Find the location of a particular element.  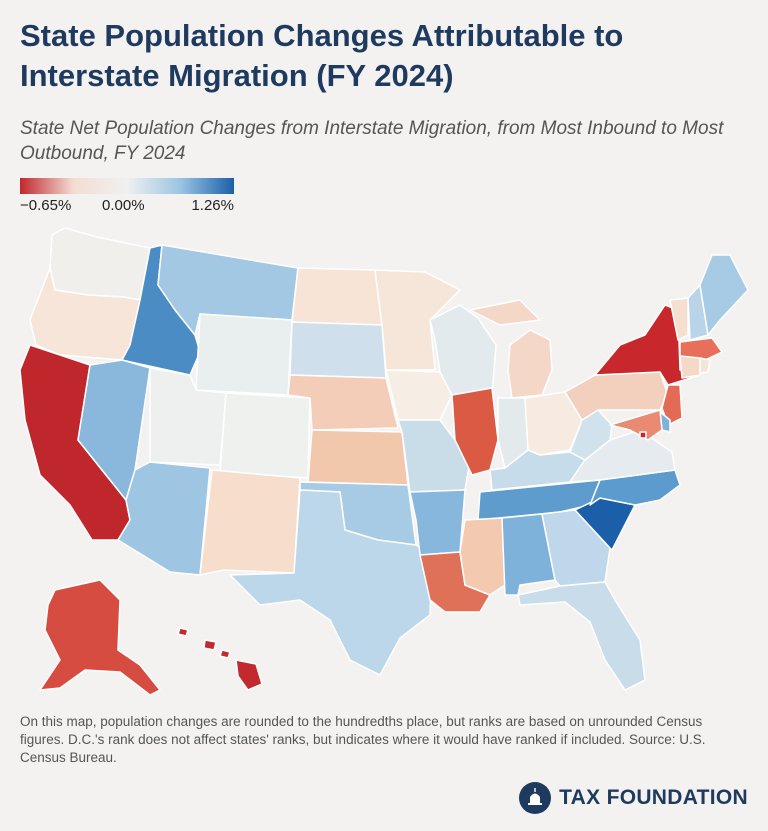

state-SD is located at coordinates (338, 350).